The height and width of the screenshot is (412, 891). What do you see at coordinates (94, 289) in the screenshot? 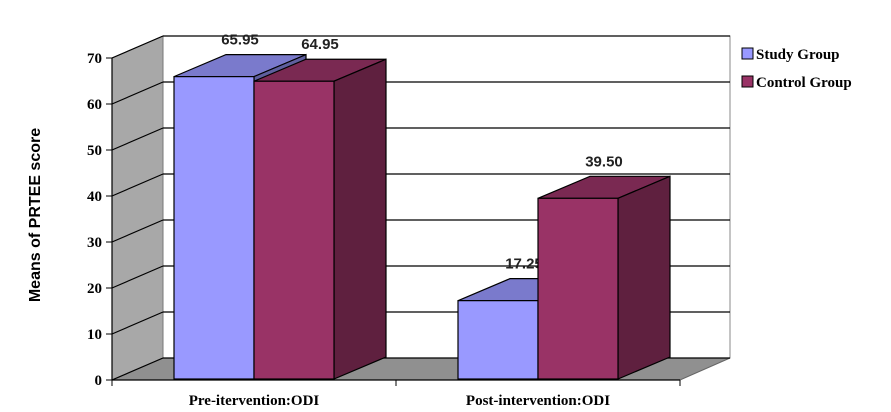
I see `y-tick-label: 20` at bounding box center [94, 289].